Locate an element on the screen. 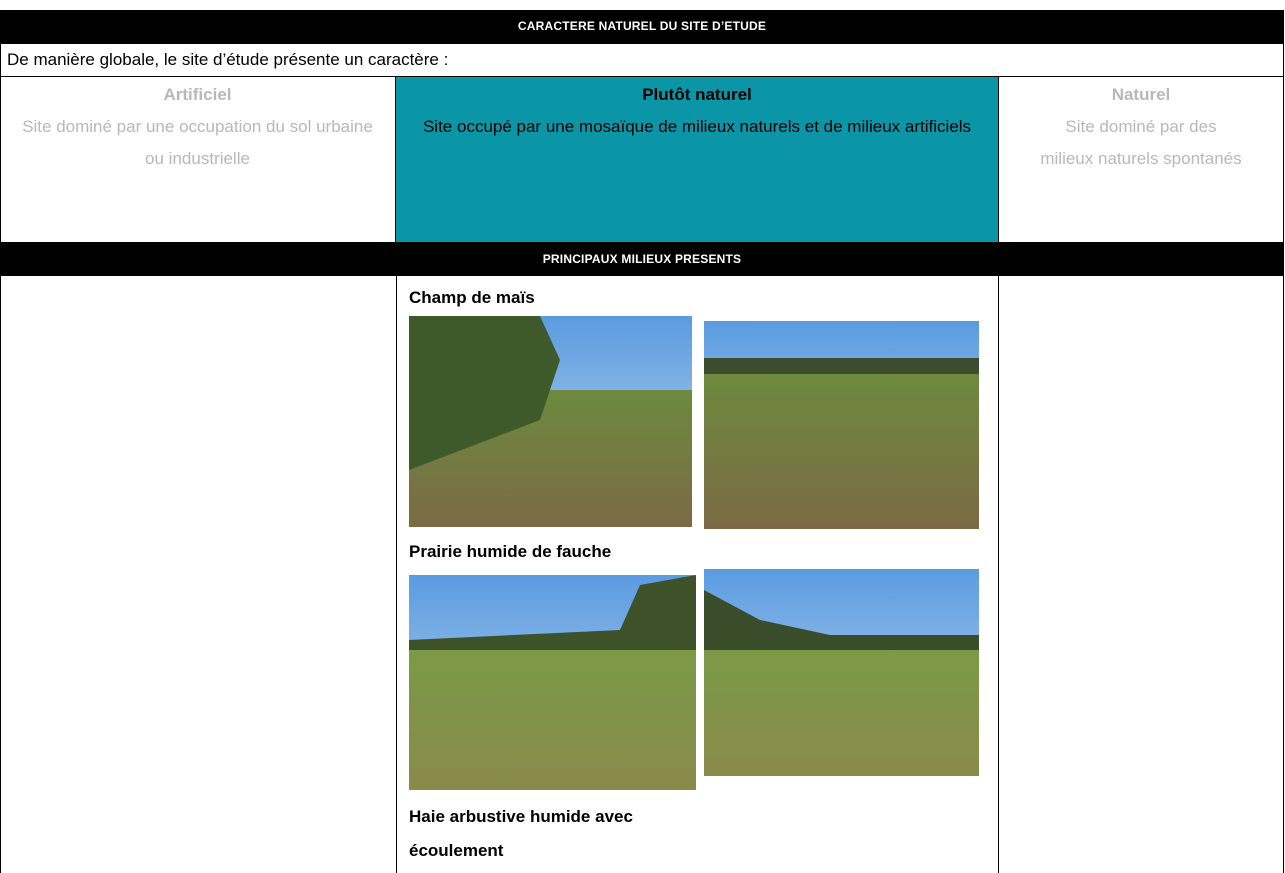 The width and height of the screenshot is (1285, 873). column-title: Plutôt naturel is located at coordinates (697, 94).